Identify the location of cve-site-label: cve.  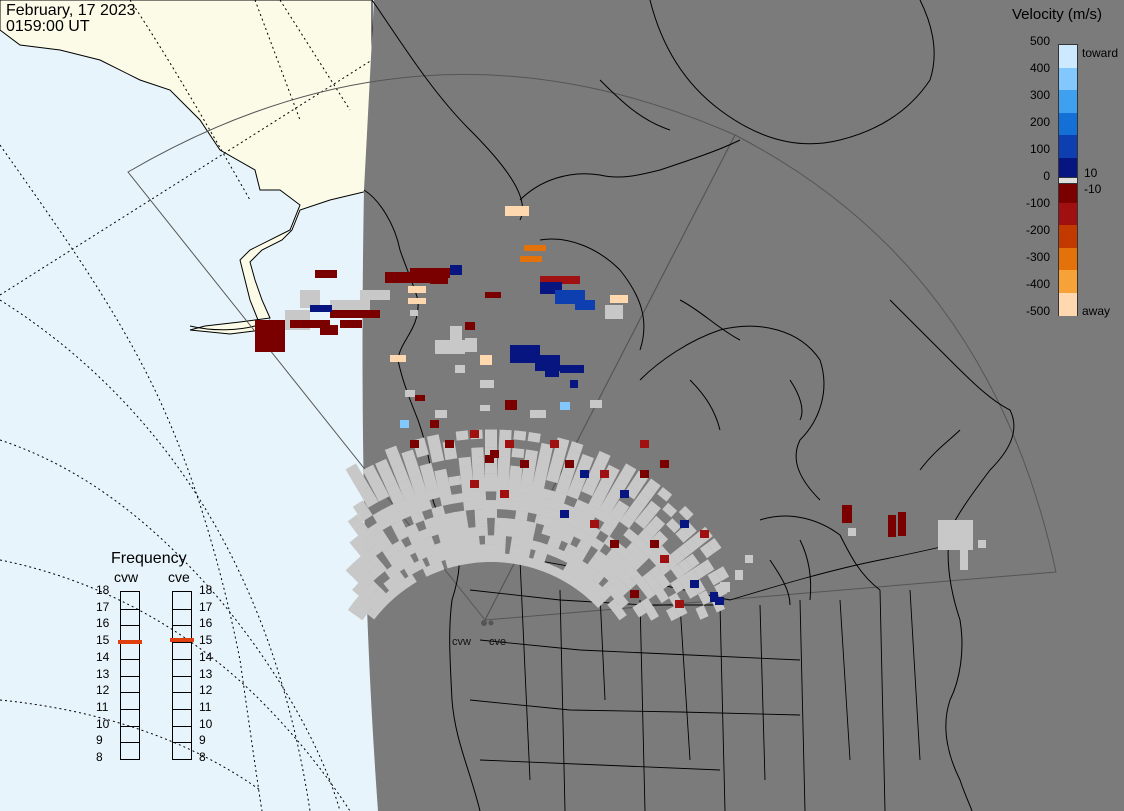
(498, 642).